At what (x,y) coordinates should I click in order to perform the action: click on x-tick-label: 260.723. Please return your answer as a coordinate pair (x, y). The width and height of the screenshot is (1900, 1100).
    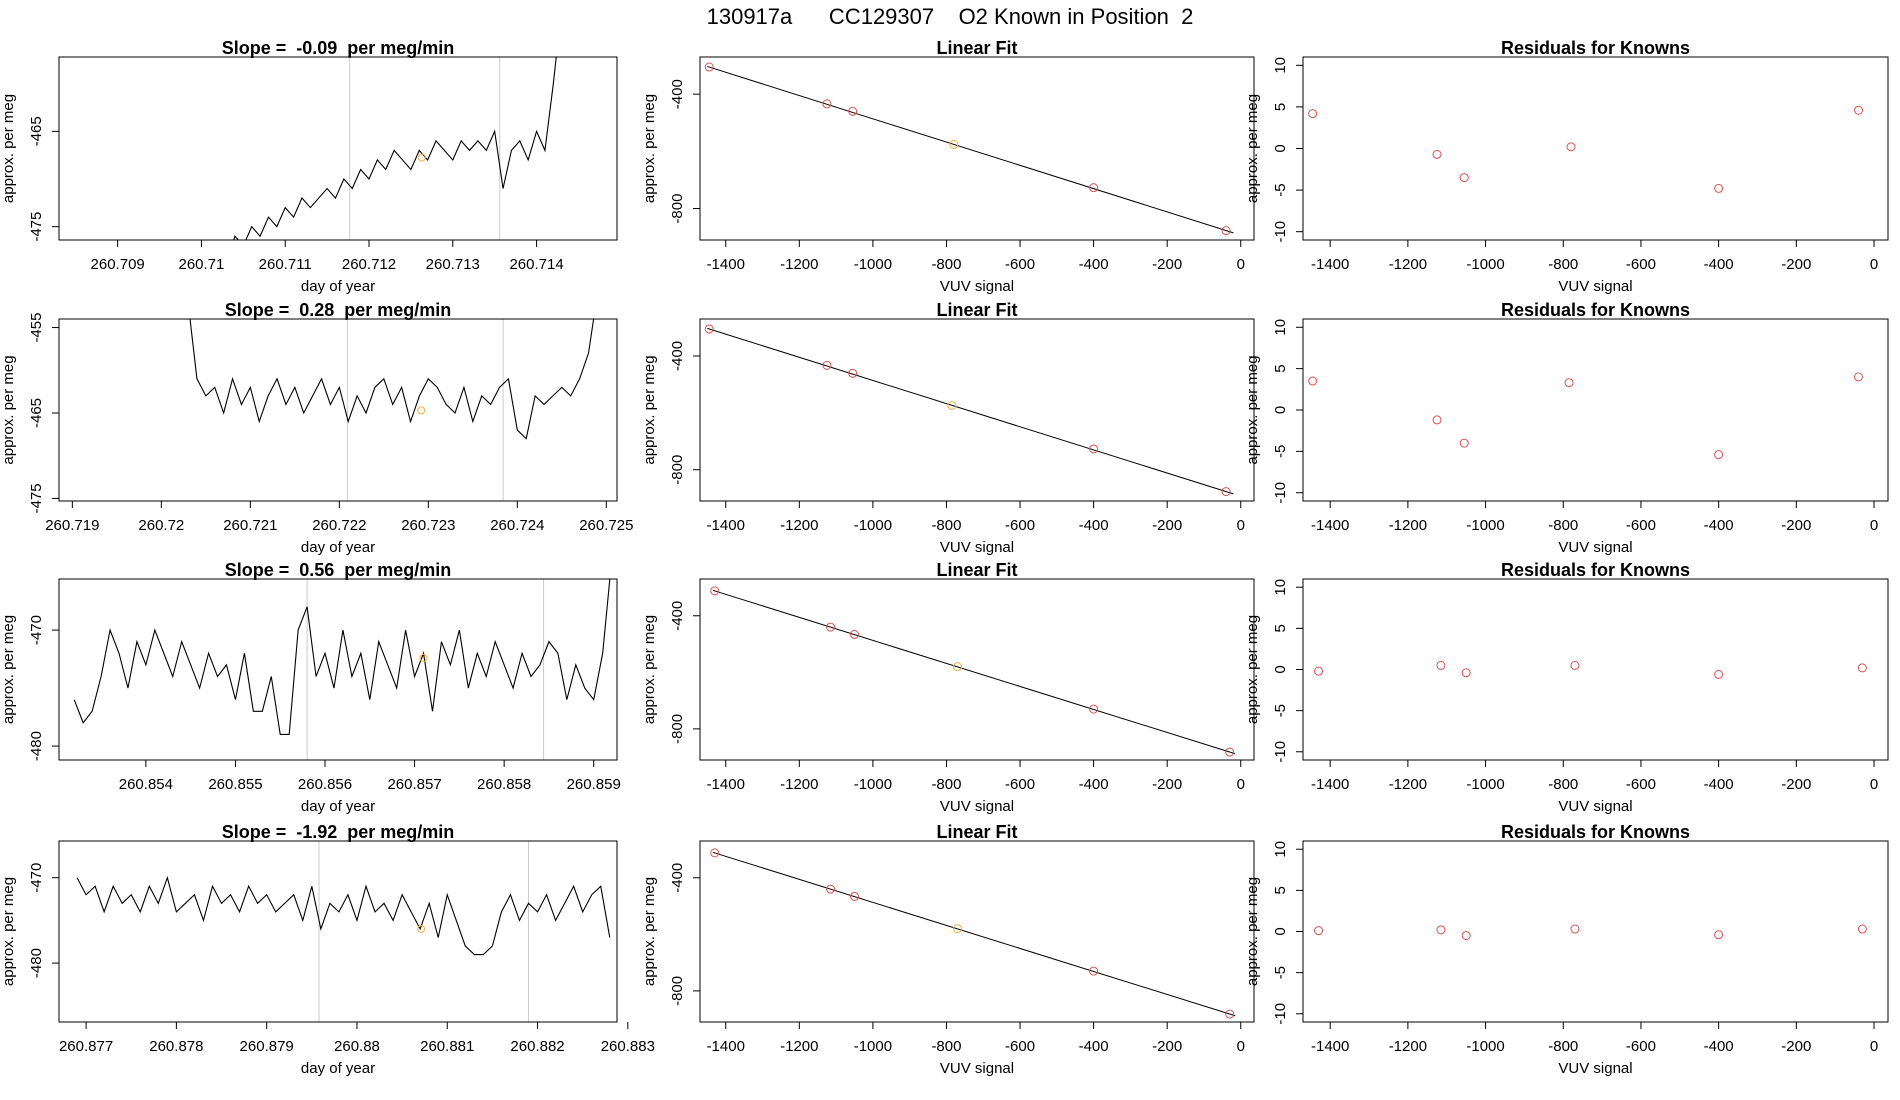
    Looking at the image, I should click on (428, 525).